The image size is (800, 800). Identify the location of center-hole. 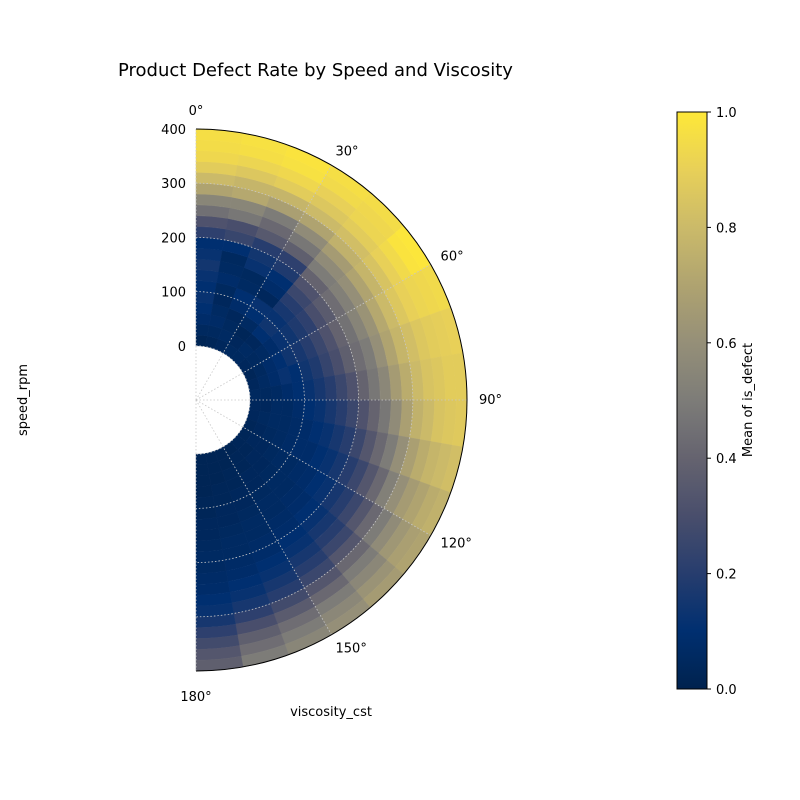
(210, 400).